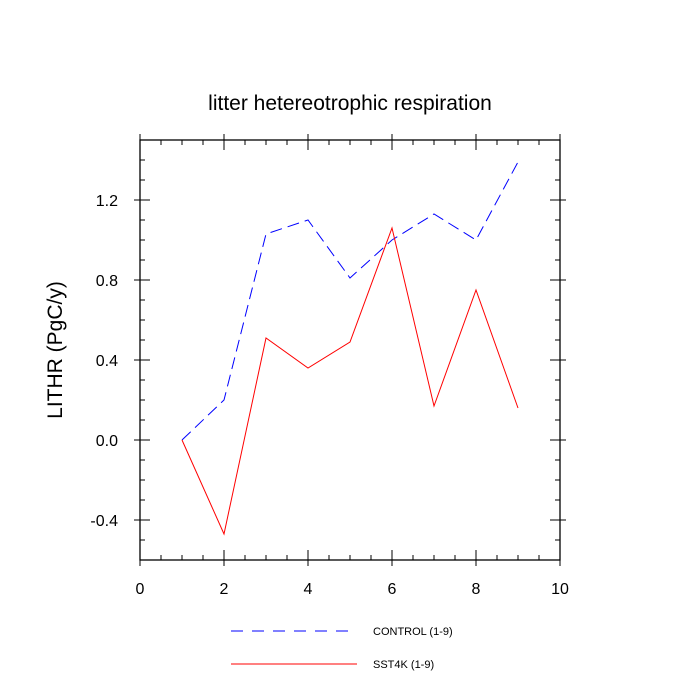 The image size is (700, 700). Describe the element at coordinates (350, 103) in the screenshot. I see `chart-title: litter hetereotrophic respiration` at that location.